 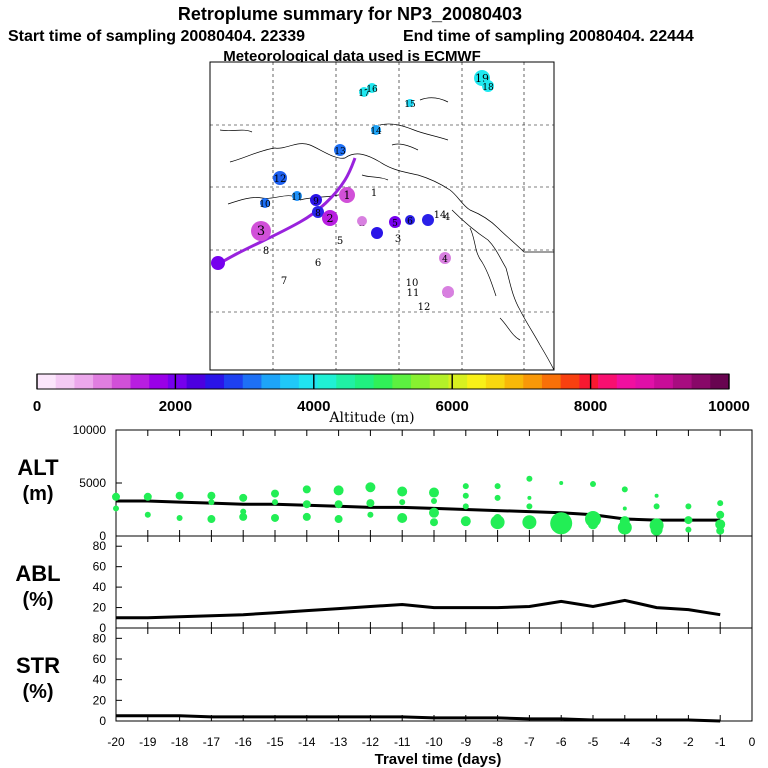 I want to click on met-data-line: Meteorological data used is ECMWF, so click(x=352, y=56).